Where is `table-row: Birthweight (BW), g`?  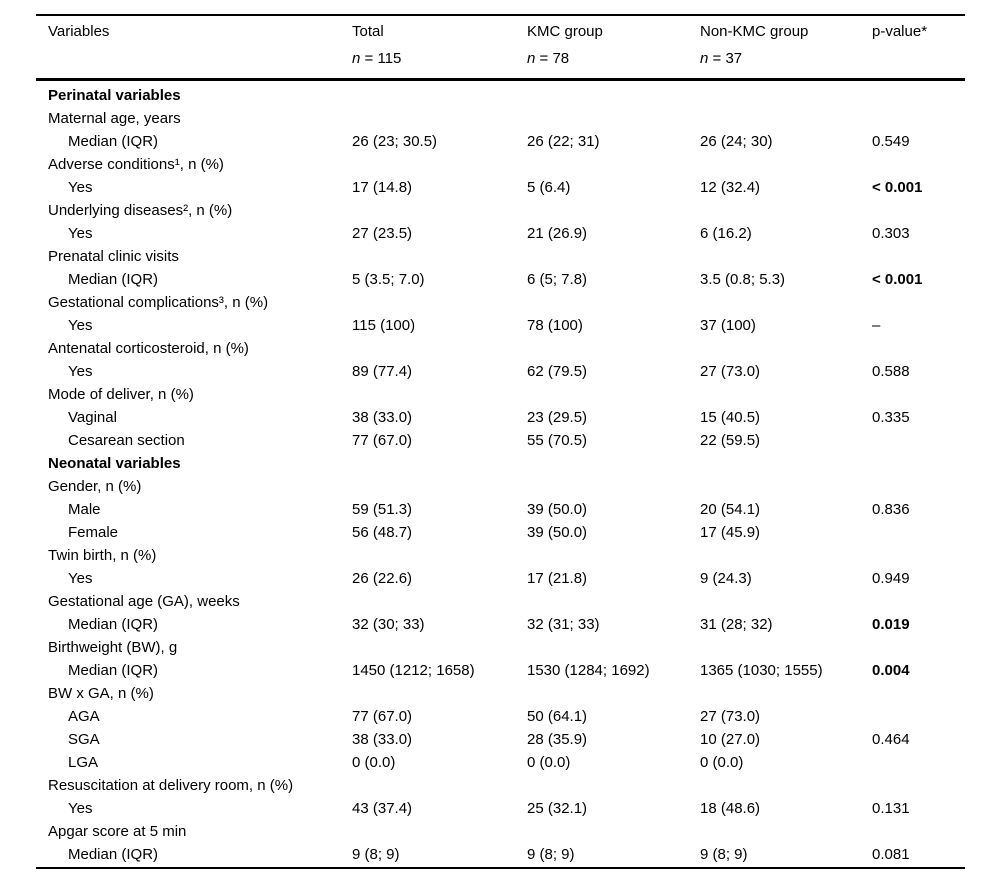 table-row: Birthweight (BW), g is located at coordinates (506, 647).